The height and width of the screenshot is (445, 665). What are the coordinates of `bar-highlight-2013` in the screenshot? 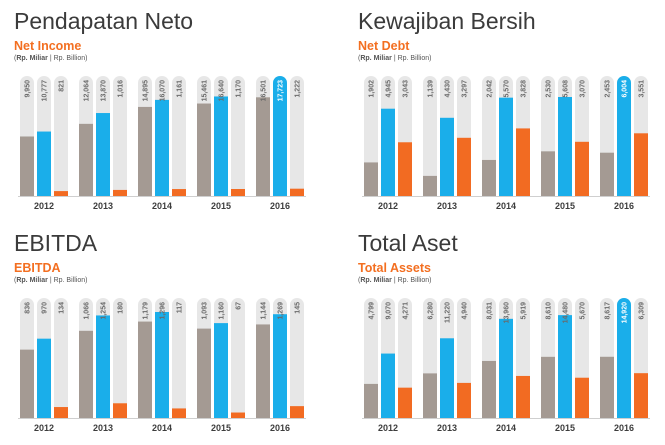 It's located at (103, 154).